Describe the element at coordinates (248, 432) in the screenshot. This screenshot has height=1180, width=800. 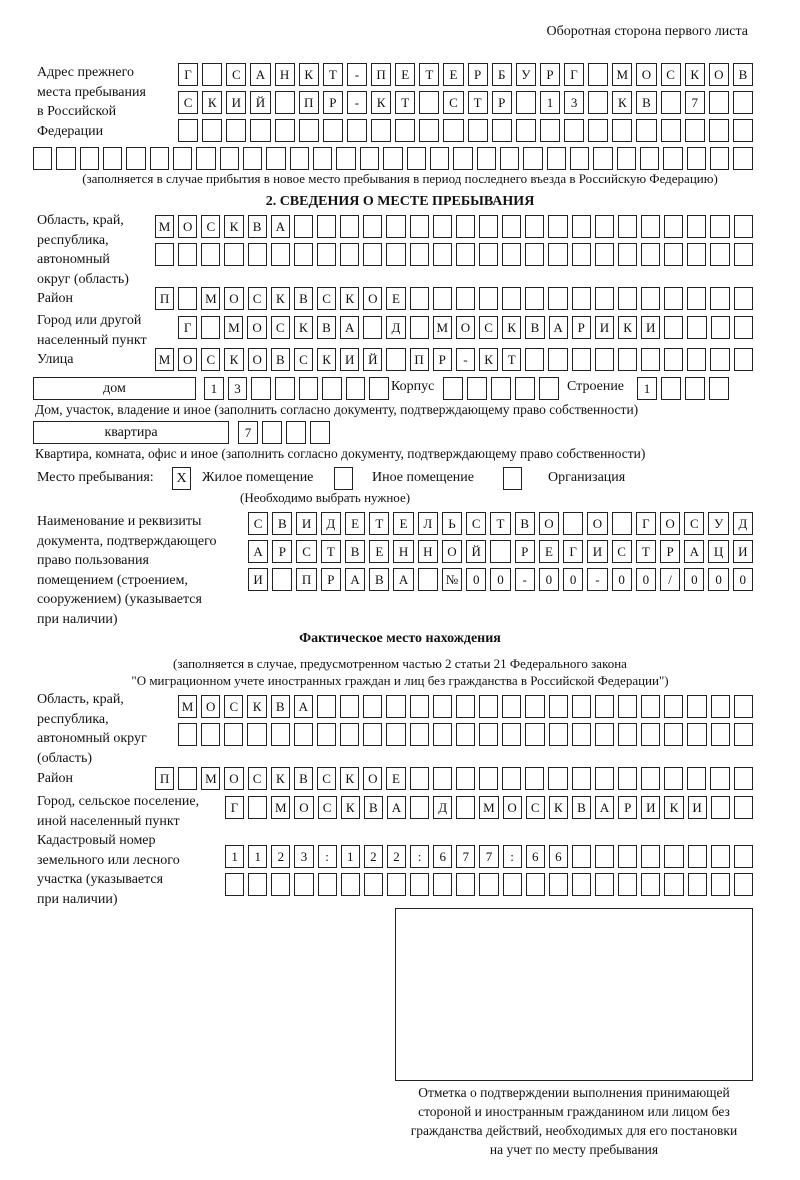
I see `char-cell: 7` at that location.